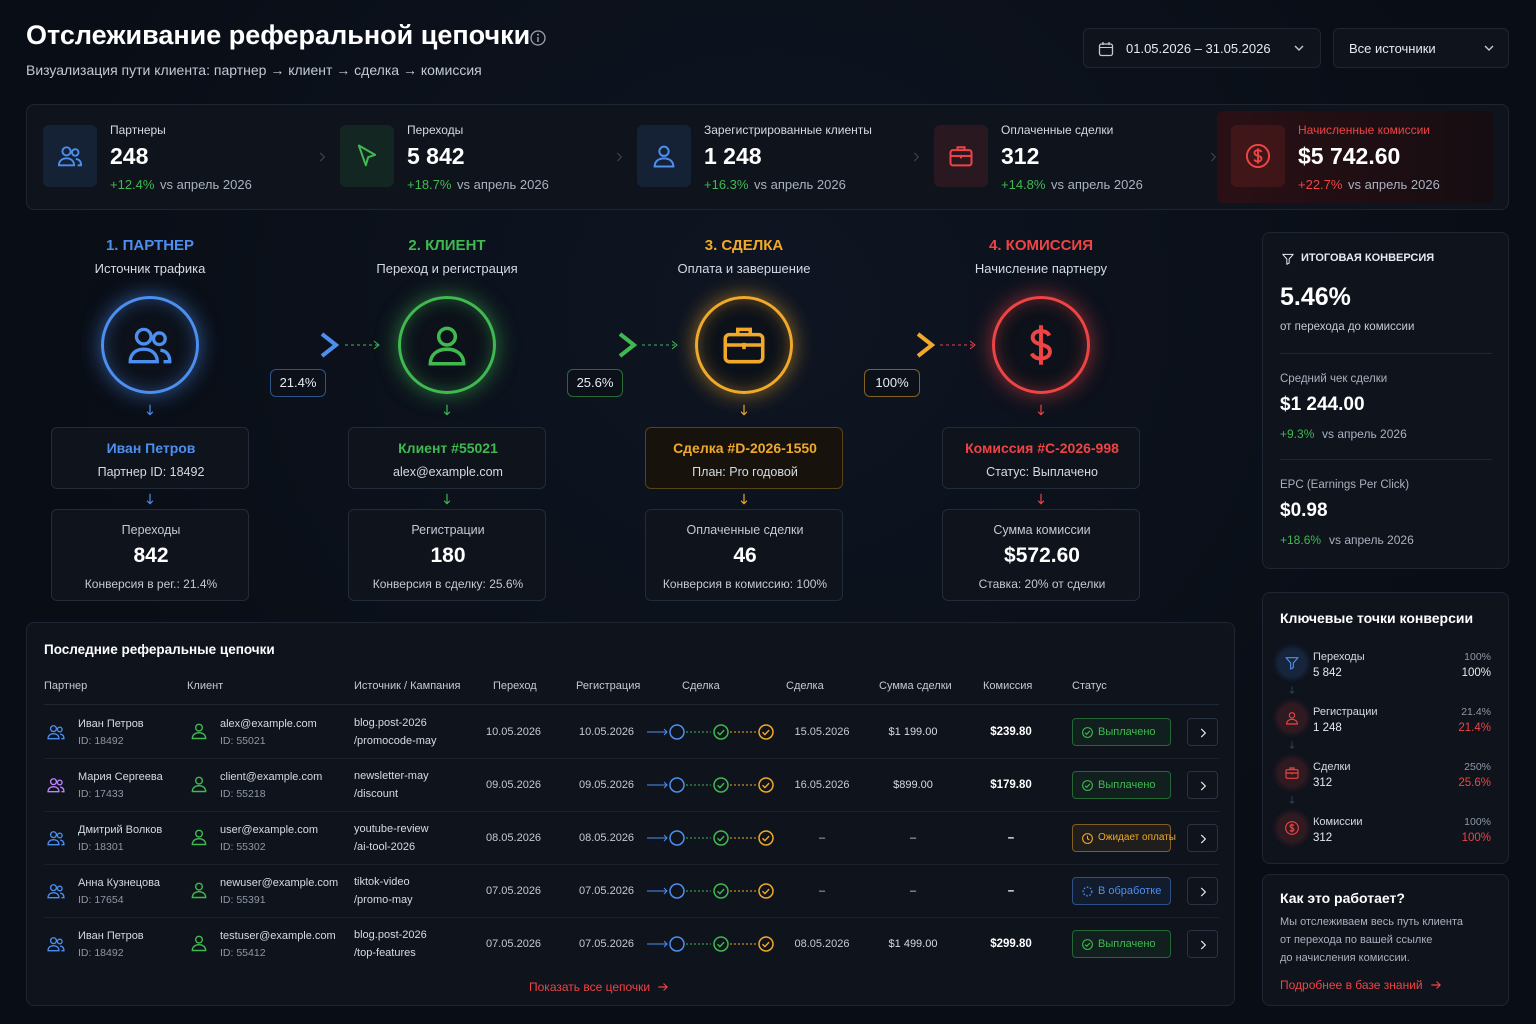 This screenshot has height=1024, width=1536. I want to click on status-icon-svg, so click(1087, 732).